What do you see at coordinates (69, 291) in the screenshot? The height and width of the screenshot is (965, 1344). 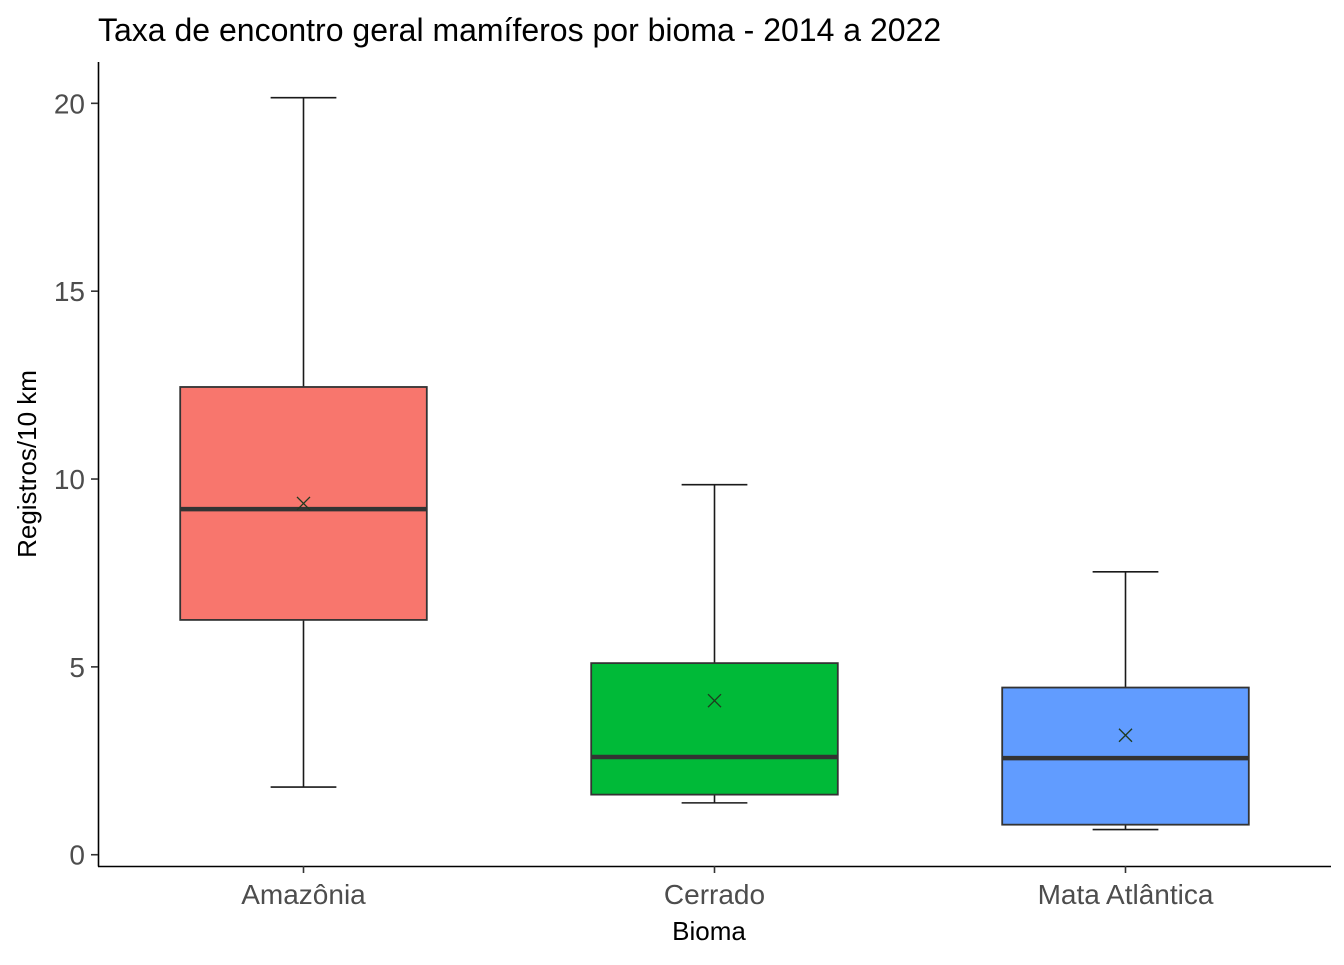 I see `y-tick-label: 15` at bounding box center [69, 291].